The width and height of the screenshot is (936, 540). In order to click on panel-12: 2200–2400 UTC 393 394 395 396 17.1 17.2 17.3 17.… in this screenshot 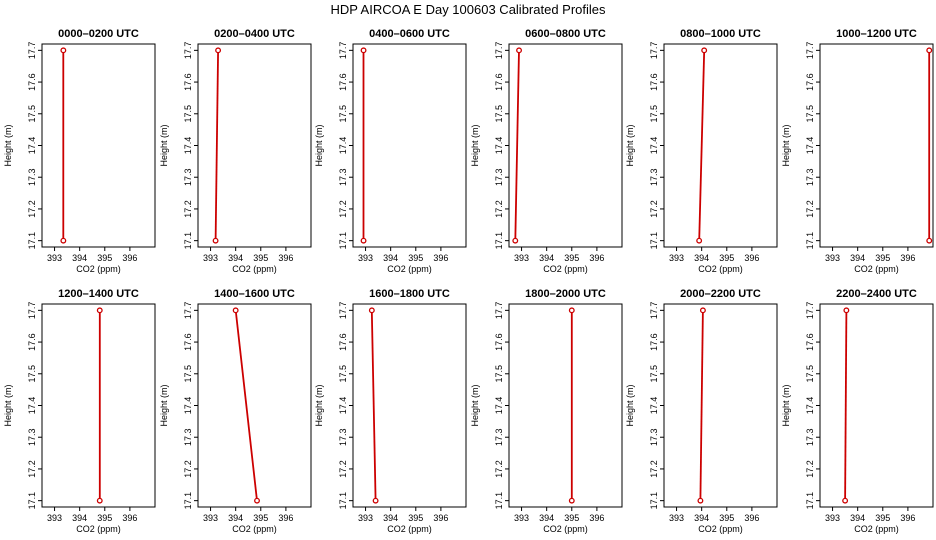, I will do `click(857, 411)`.